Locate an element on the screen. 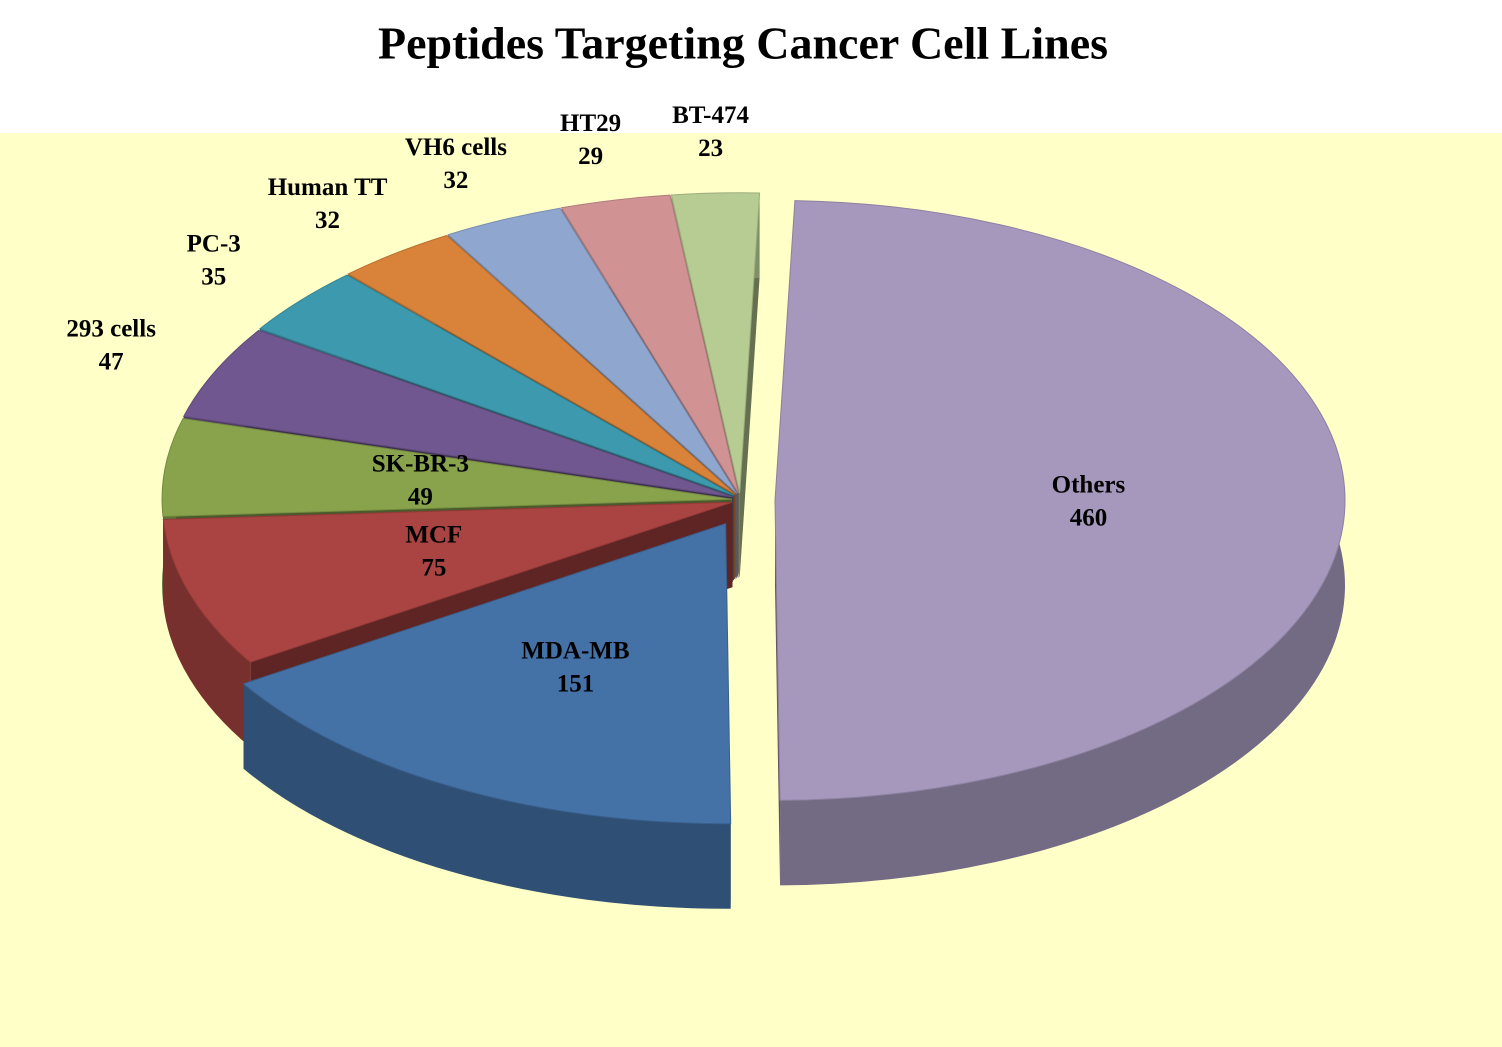 The image size is (1502, 1047). value-label: 75 is located at coordinates (433, 567).